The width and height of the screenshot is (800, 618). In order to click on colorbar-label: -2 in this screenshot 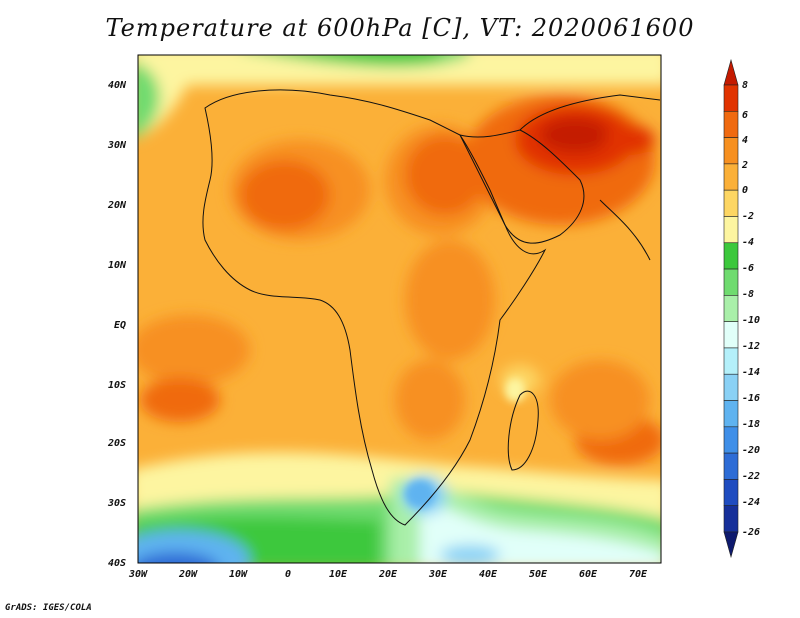, I will do `click(748, 216)`.